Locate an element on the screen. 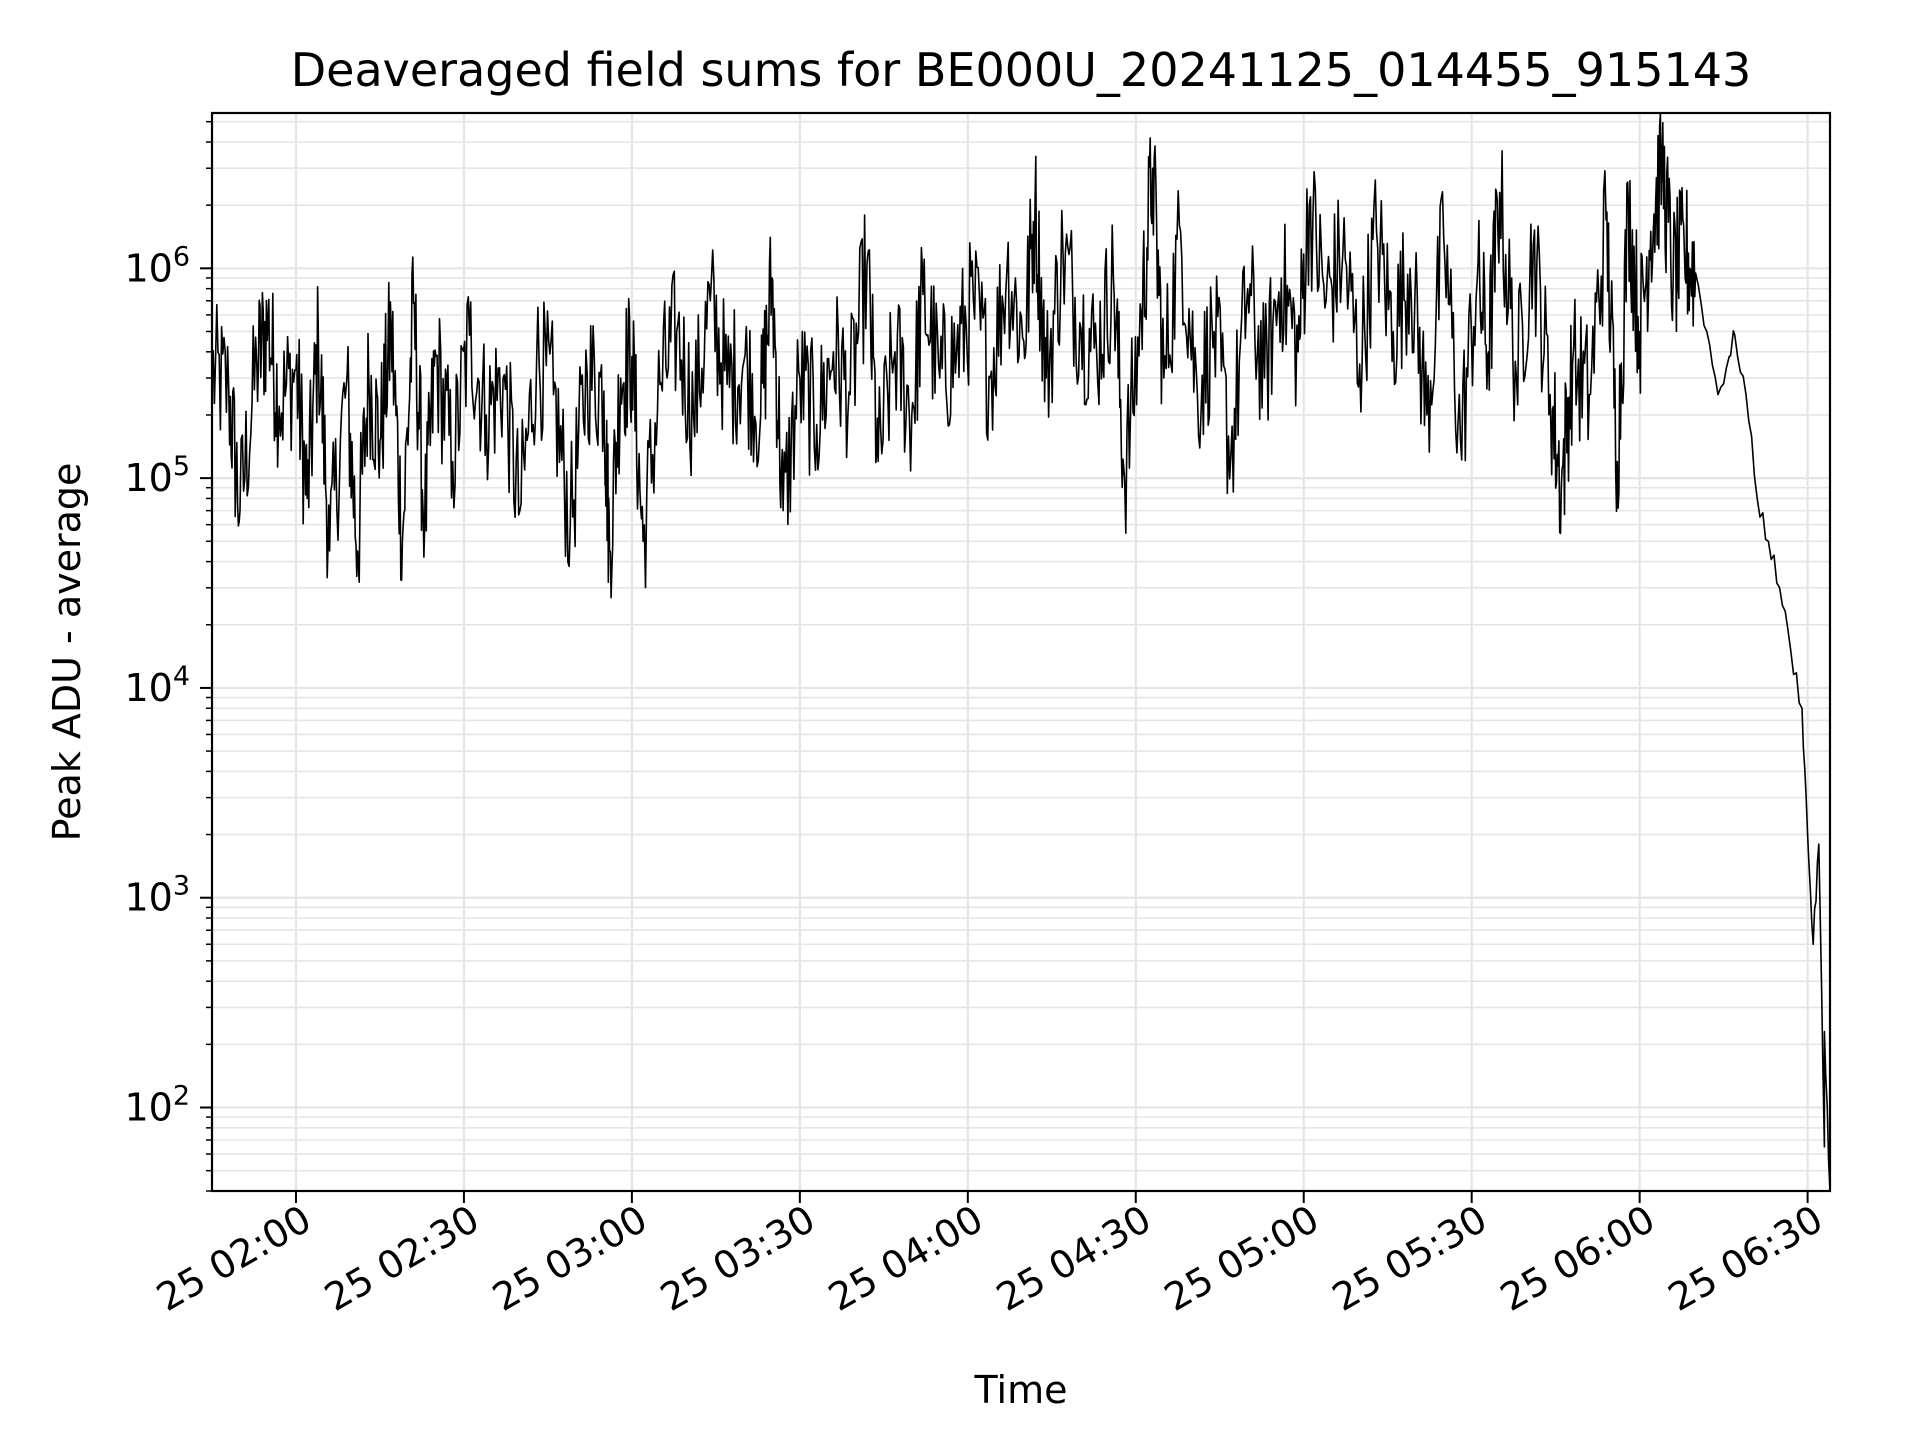 The width and height of the screenshot is (1920, 1440). y-tick-label: 104 is located at coordinates (157, 685).